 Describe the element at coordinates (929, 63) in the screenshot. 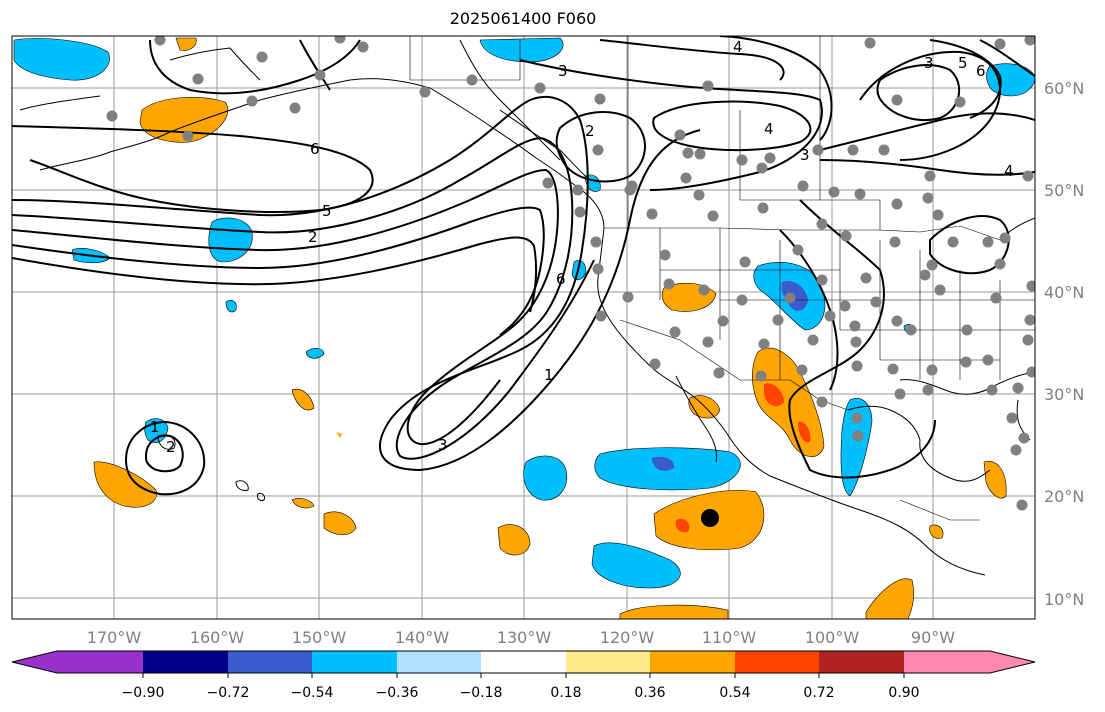

I see `contour-label: 3` at that location.